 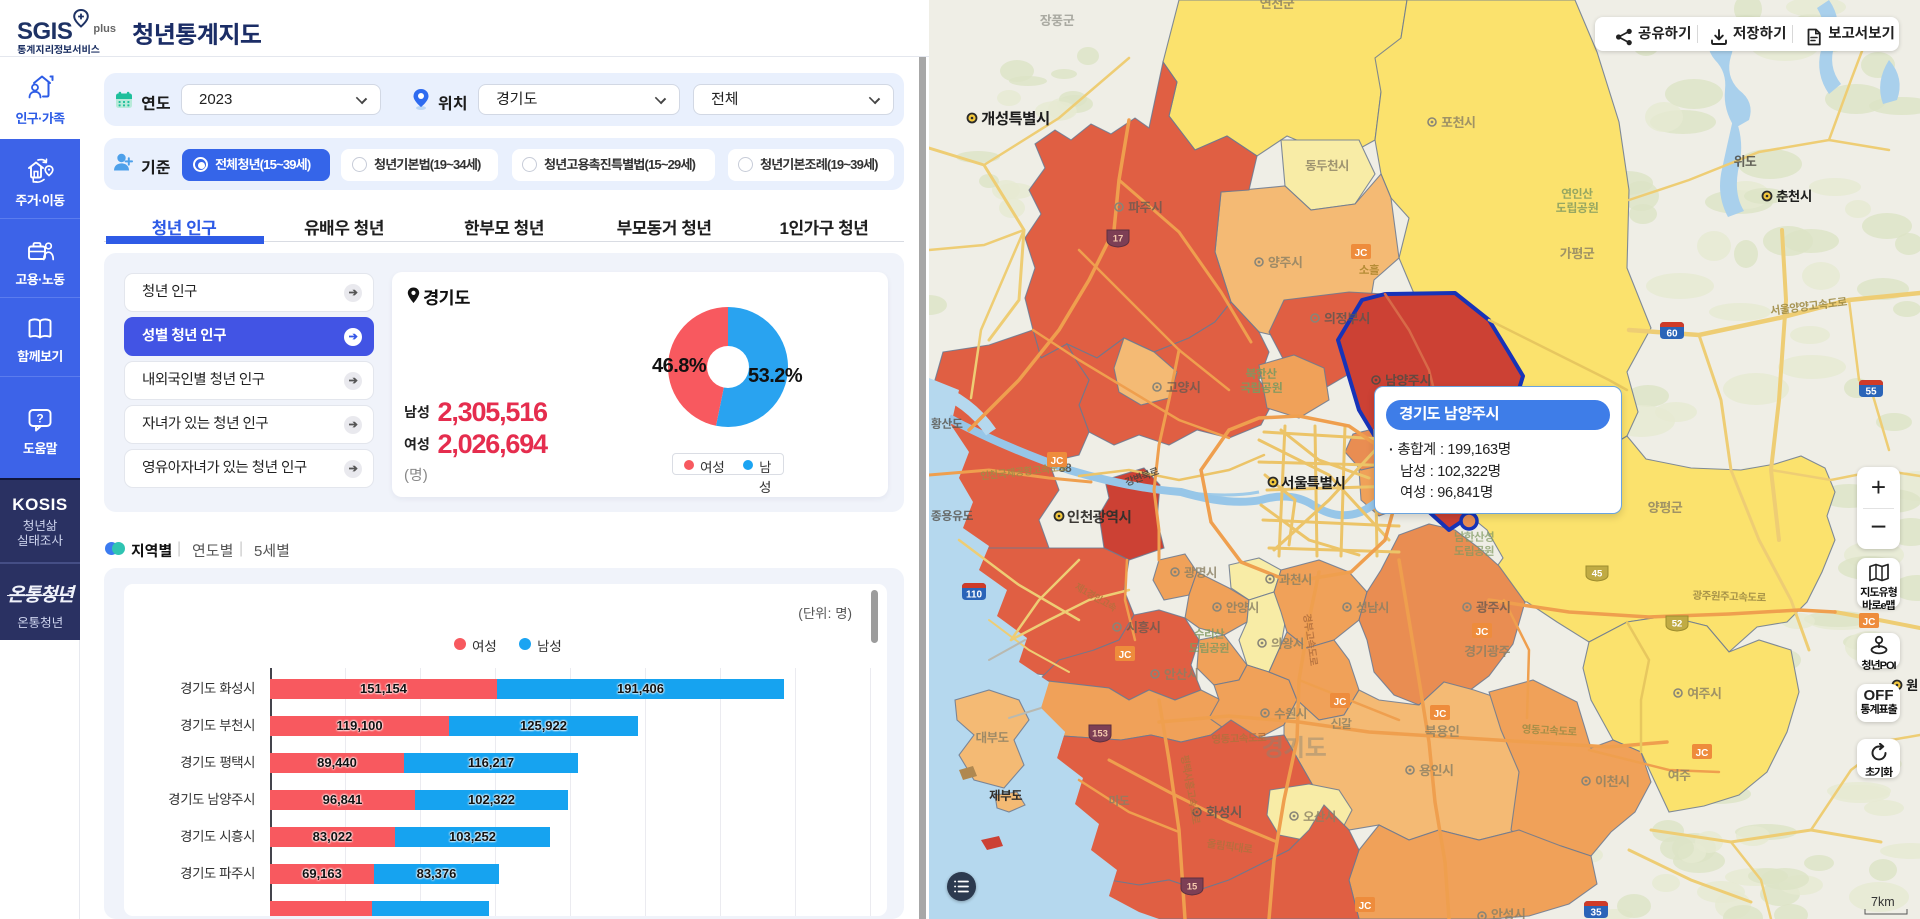 I want to click on svg-text: 소흘, so click(x=1369, y=270).